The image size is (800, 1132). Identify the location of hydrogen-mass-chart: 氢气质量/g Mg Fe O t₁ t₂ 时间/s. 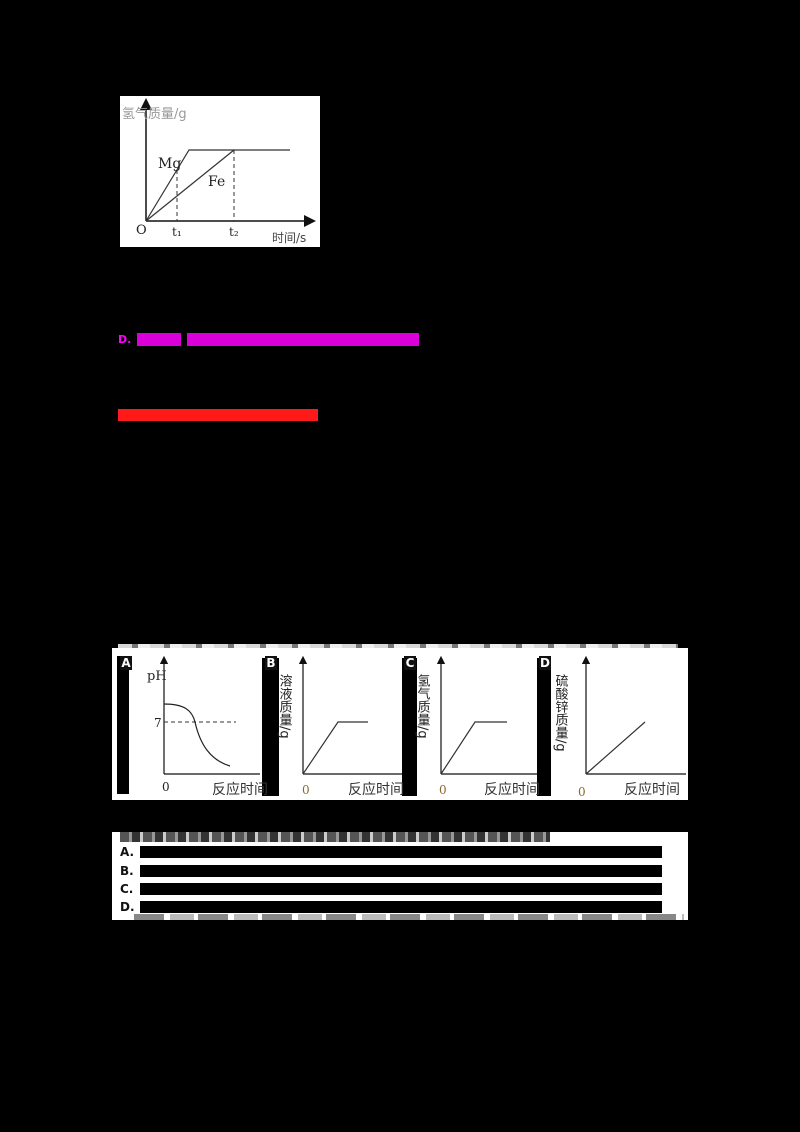
(219, 171).